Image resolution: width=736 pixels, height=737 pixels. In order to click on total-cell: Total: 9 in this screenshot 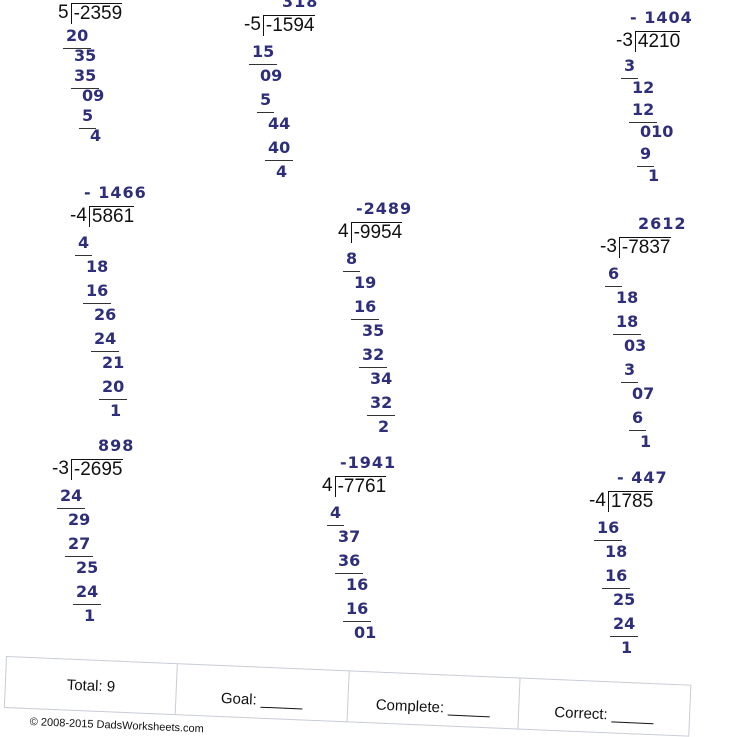, I will do `click(91, 686)`.